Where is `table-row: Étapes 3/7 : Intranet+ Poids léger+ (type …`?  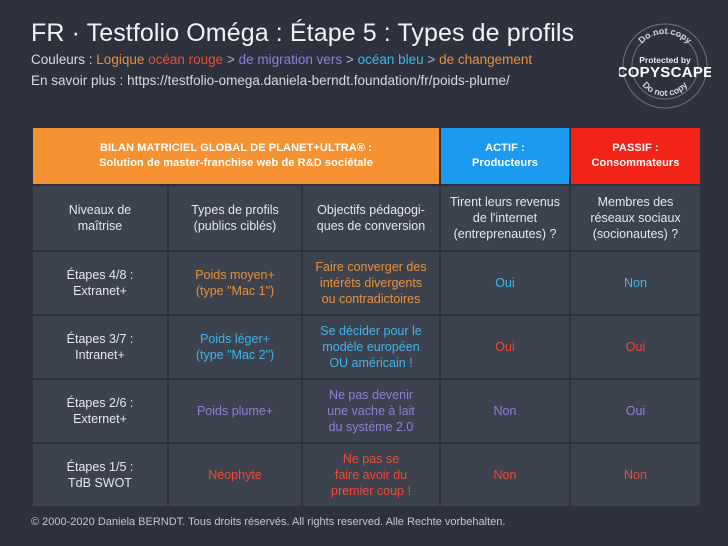
table-row: Étapes 3/7 : Intranet+ Poids léger+ (type … is located at coordinates (366, 347).